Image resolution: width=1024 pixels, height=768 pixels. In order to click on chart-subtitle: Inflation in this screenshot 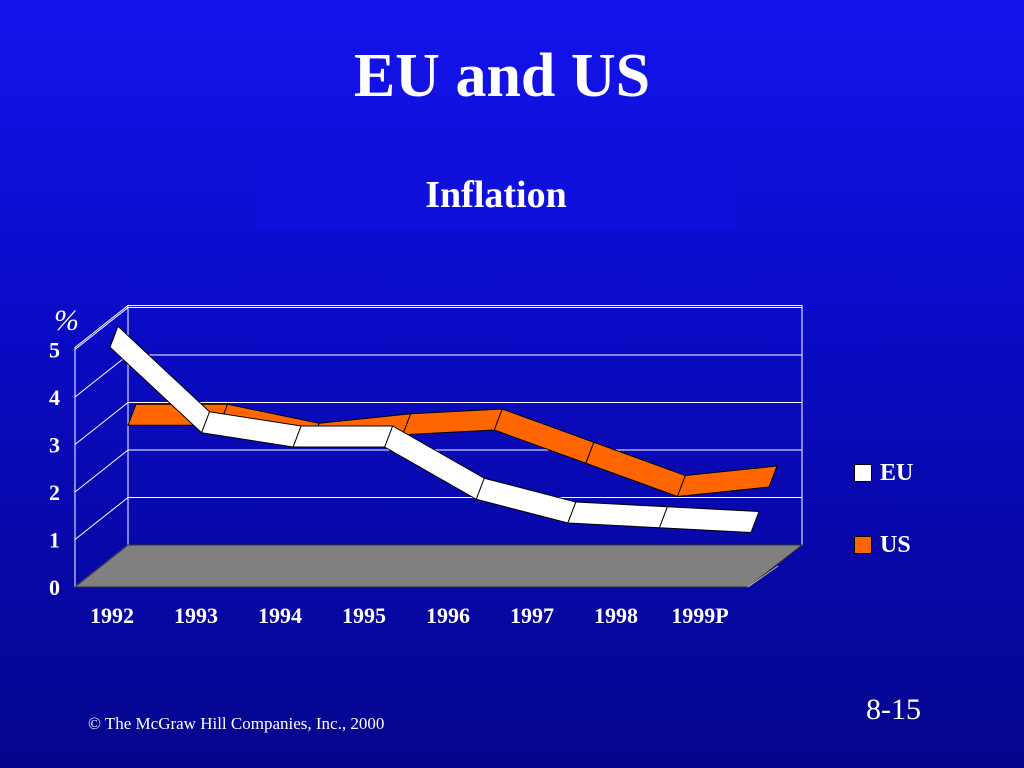, I will do `click(496, 195)`.